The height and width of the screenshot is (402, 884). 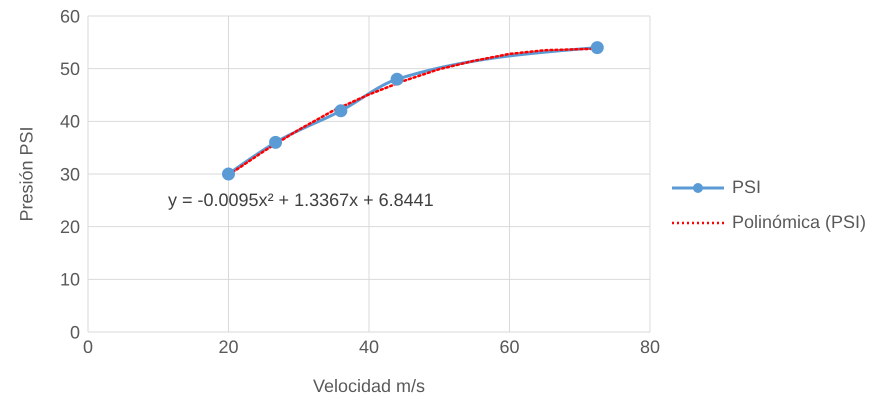 What do you see at coordinates (75, 332) in the screenshot?
I see `y-tick-label: 0` at bounding box center [75, 332].